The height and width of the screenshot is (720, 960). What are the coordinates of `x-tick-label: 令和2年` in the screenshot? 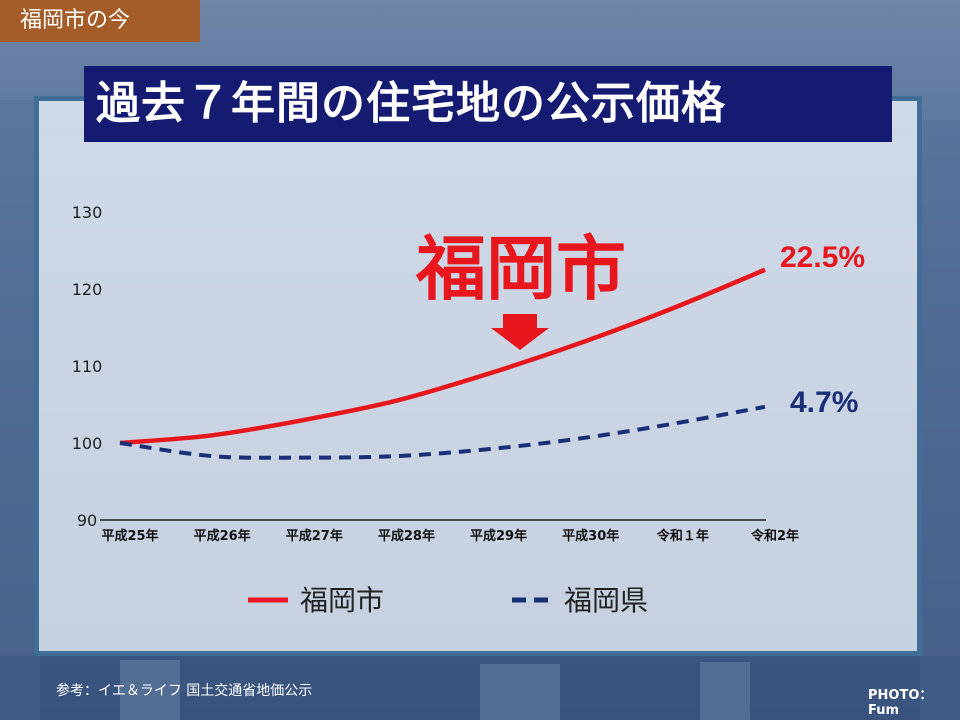 It's located at (775, 536).